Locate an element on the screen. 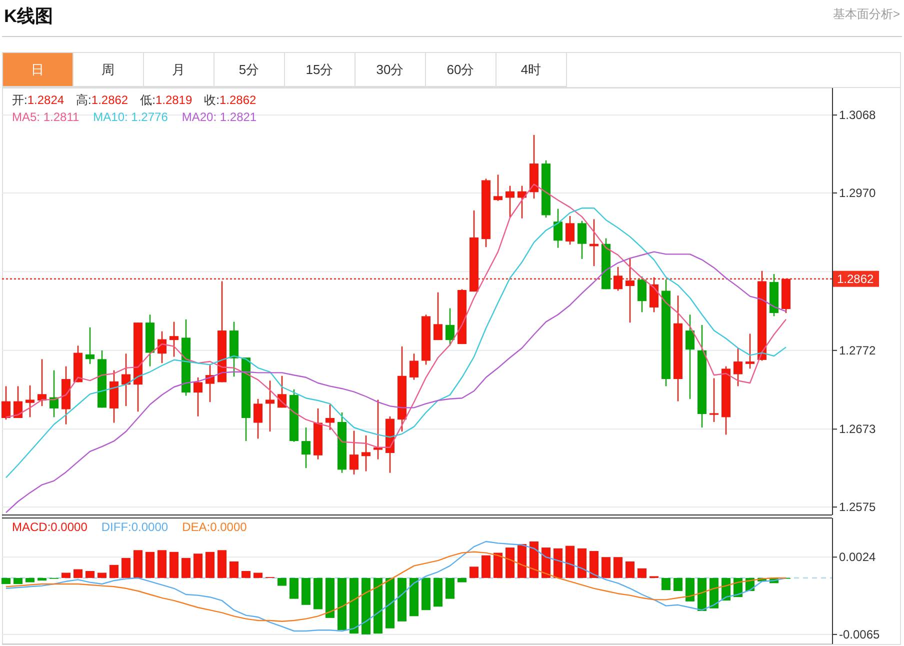 The width and height of the screenshot is (904, 646). y-tick-label: 1.2575 is located at coordinates (857, 507).